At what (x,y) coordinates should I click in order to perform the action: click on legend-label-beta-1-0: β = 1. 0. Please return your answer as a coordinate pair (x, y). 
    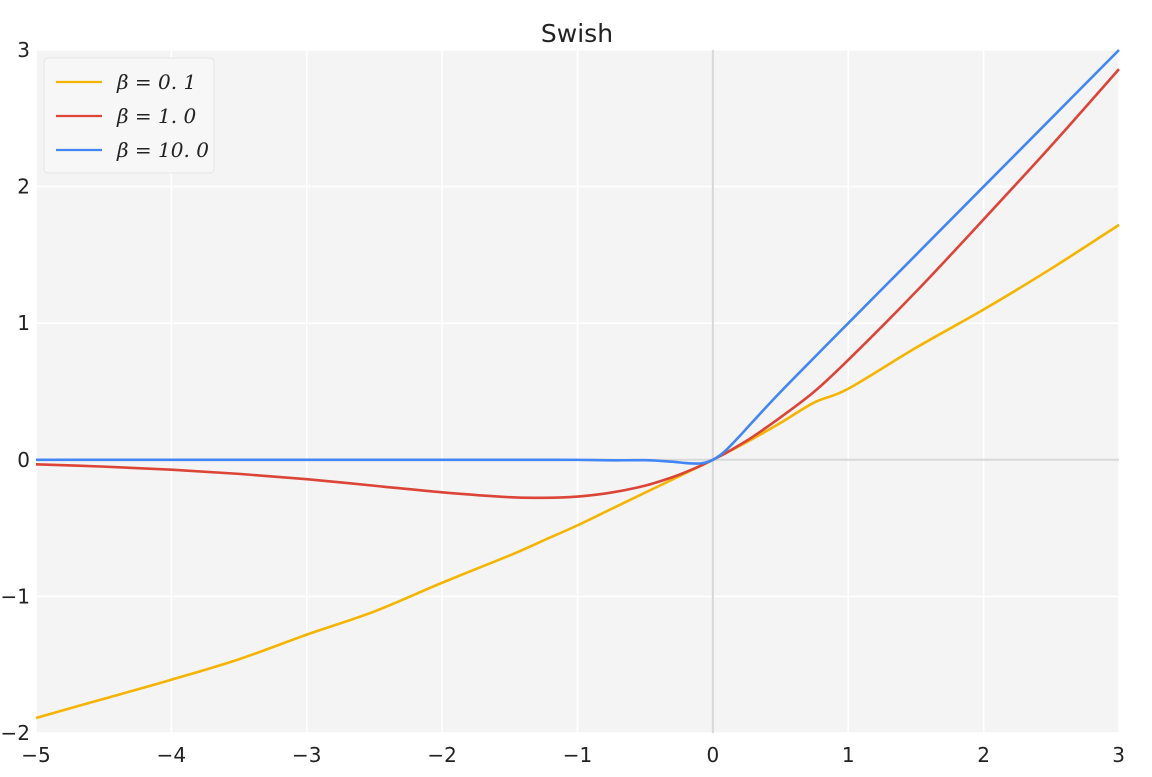
    Looking at the image, I should click on (156, 116).